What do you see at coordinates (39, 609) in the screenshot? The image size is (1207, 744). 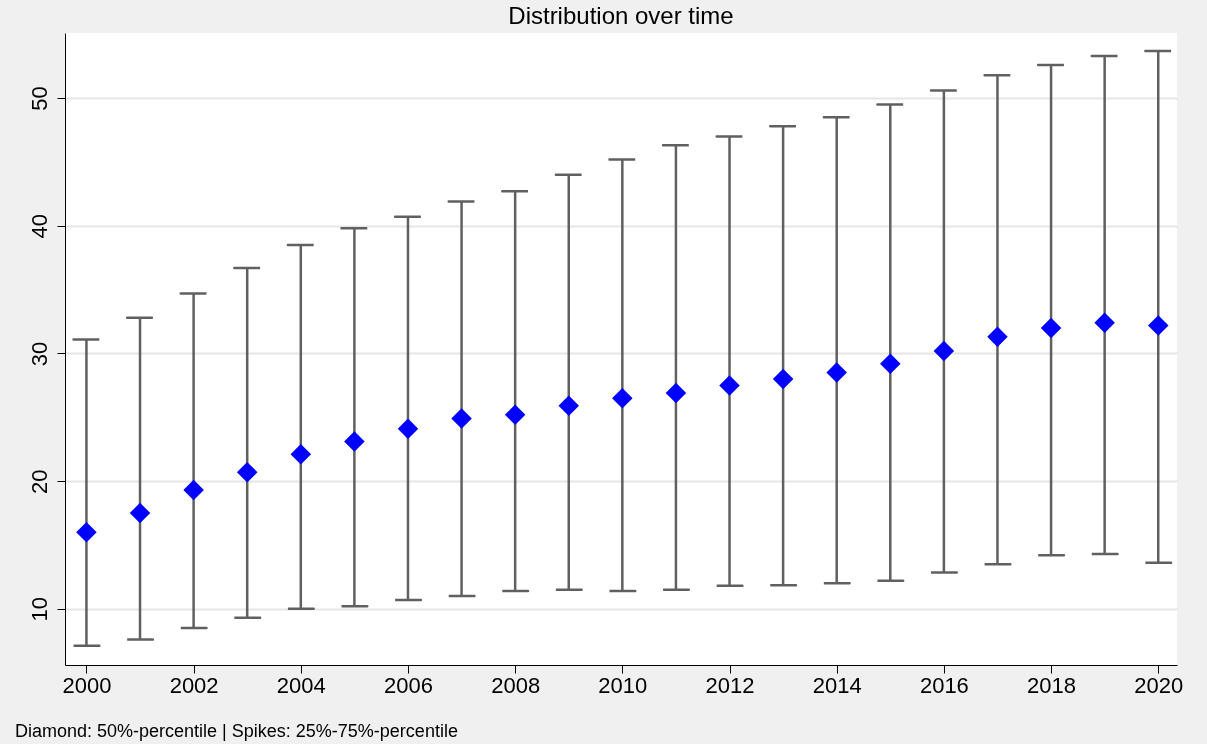 I see `y-tick-label: 10` at bounding box center [39, 609].